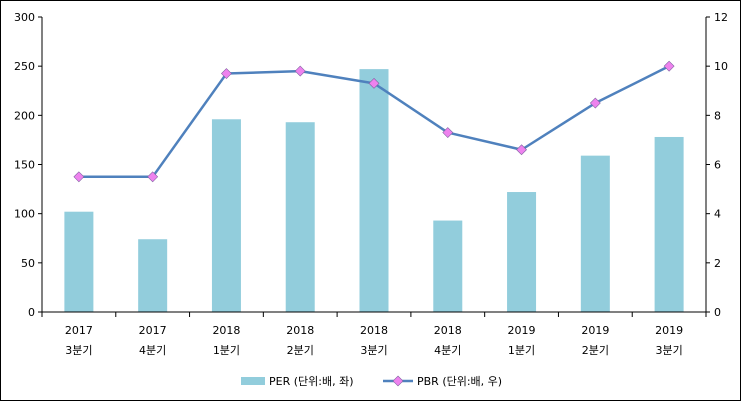 This screenshot has height=403, width=743. I want to click on left-tick-label: 150, so click(24, 165).